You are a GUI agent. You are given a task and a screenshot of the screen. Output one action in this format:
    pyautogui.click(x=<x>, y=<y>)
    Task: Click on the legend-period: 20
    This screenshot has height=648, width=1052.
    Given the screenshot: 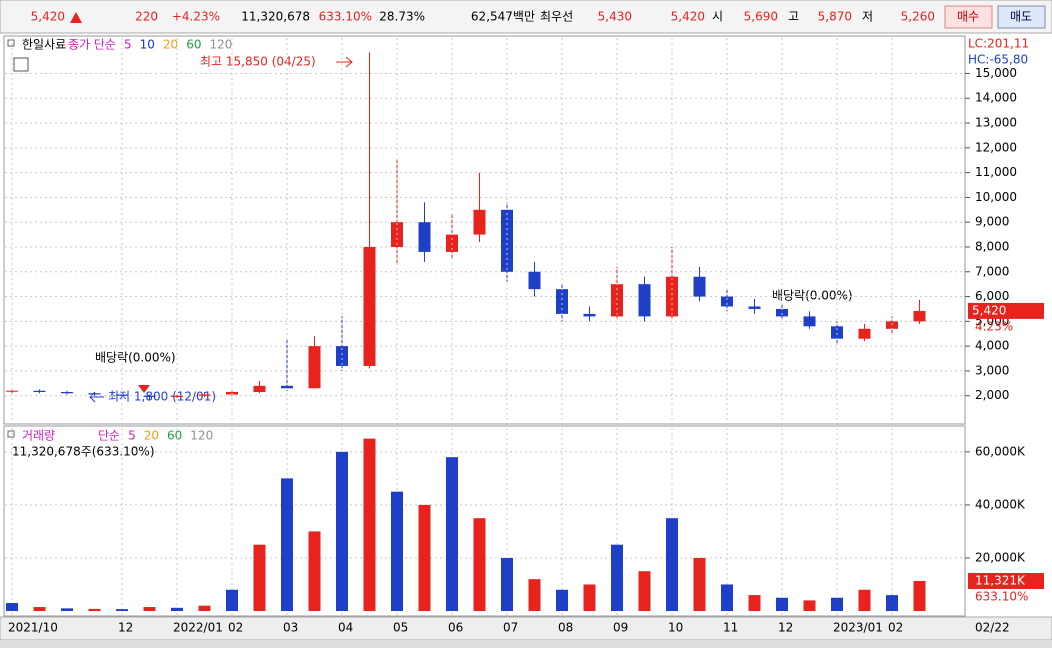 What is the action you would take?
    pyautogui.click(x=170, y=45)
    